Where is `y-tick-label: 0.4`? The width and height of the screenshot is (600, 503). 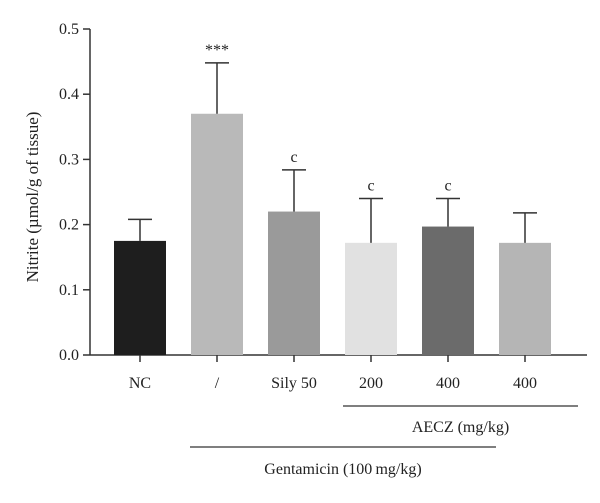
y-tick-label: 0.4 is located at coordinates (69, 94).